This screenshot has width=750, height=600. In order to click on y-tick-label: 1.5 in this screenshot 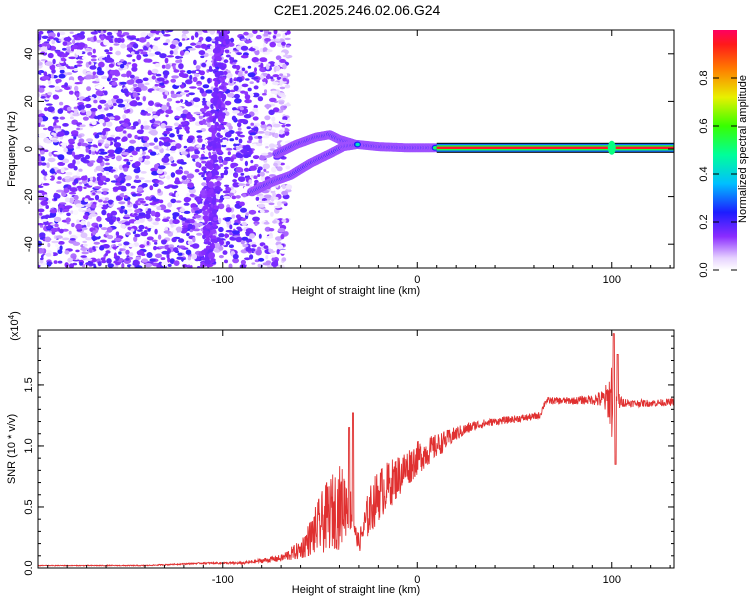, I will do `click(29, 384)`.